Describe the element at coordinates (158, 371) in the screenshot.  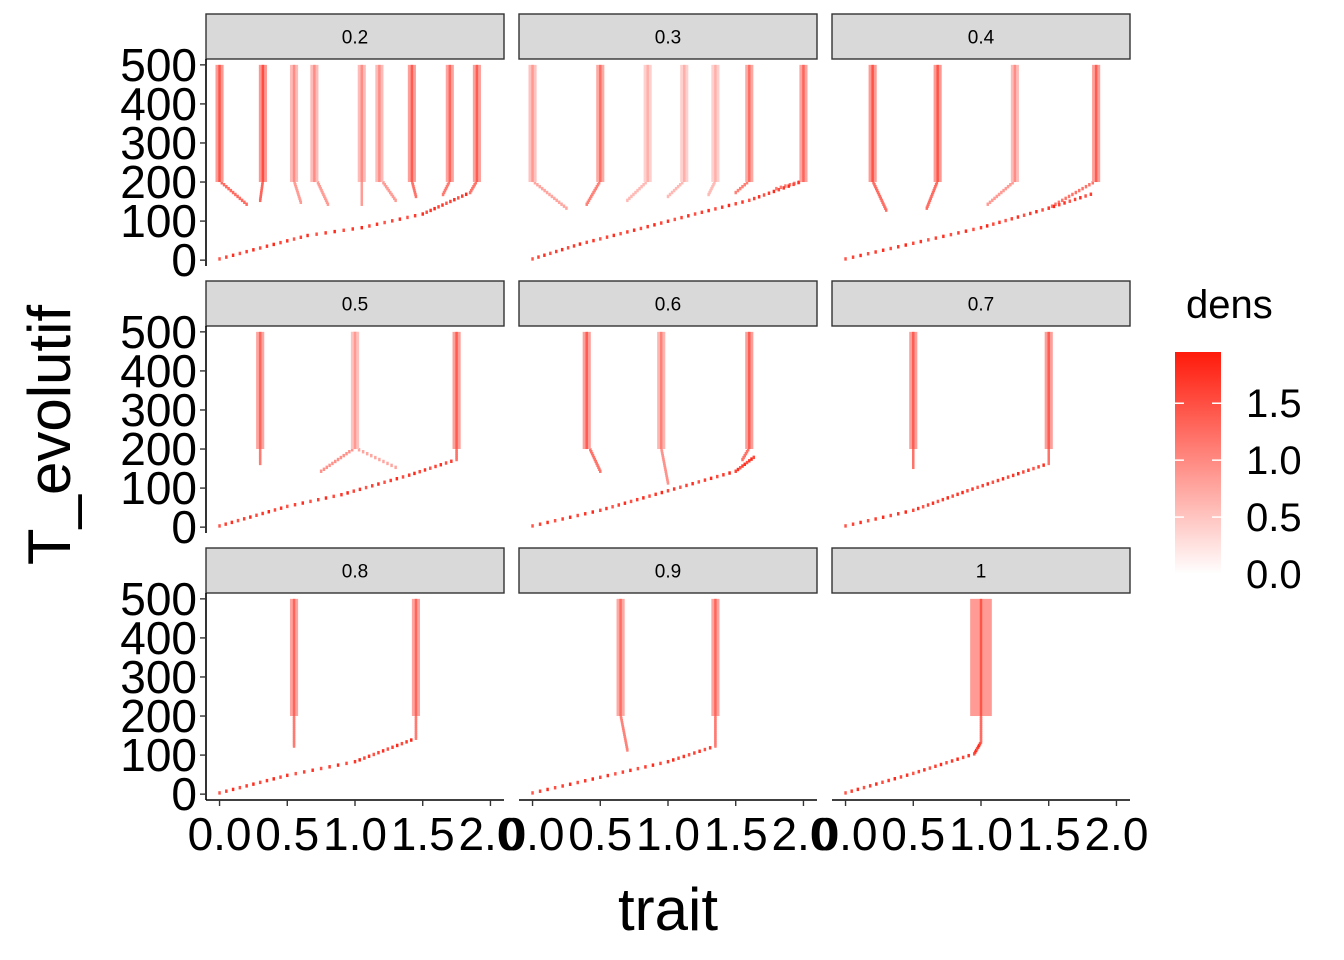
I see `y-tick-label: 400` at that location.